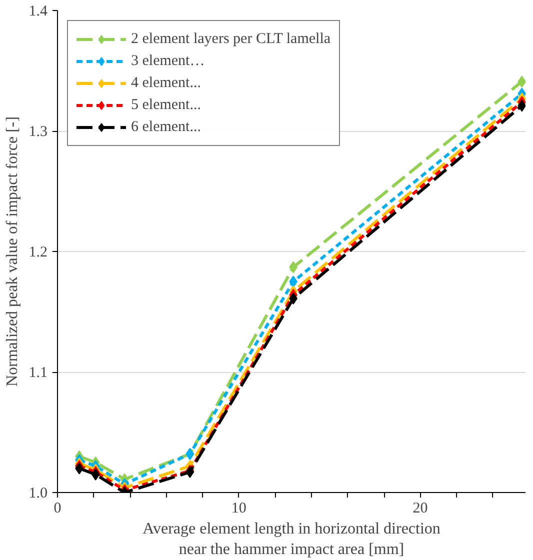 The image size is (533, 560). I want to click on x-tick-label: 10, so click(238, 508).